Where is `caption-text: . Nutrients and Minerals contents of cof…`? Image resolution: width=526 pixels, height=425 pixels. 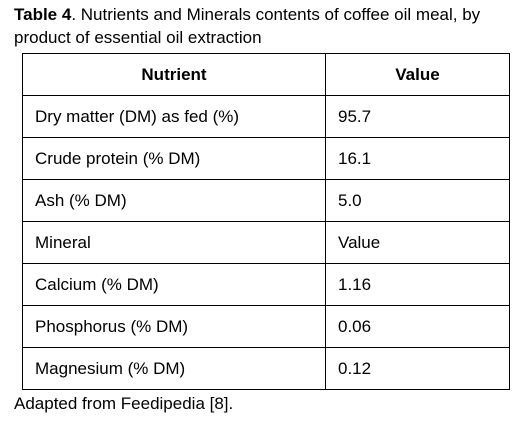
caption-text: . Nutrients and Minerals contents of cof… is located at coordinates (247, 26).